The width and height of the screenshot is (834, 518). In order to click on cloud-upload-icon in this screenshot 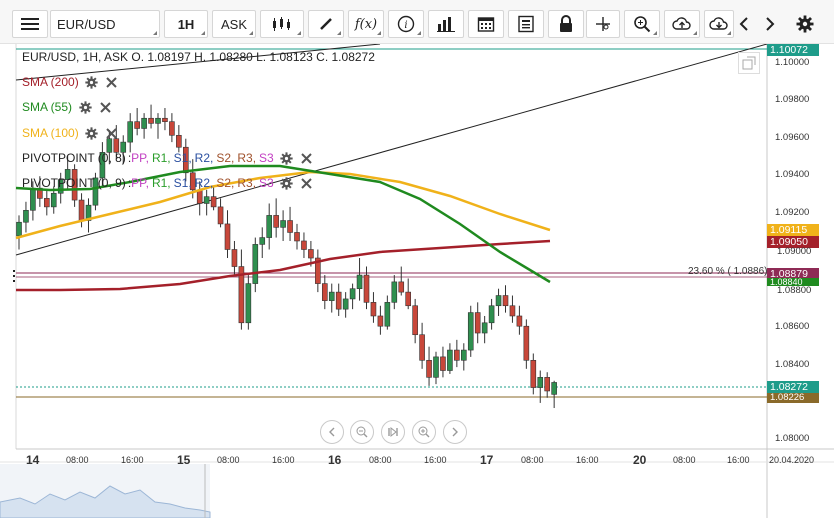, I will do `click(681, 23)`.